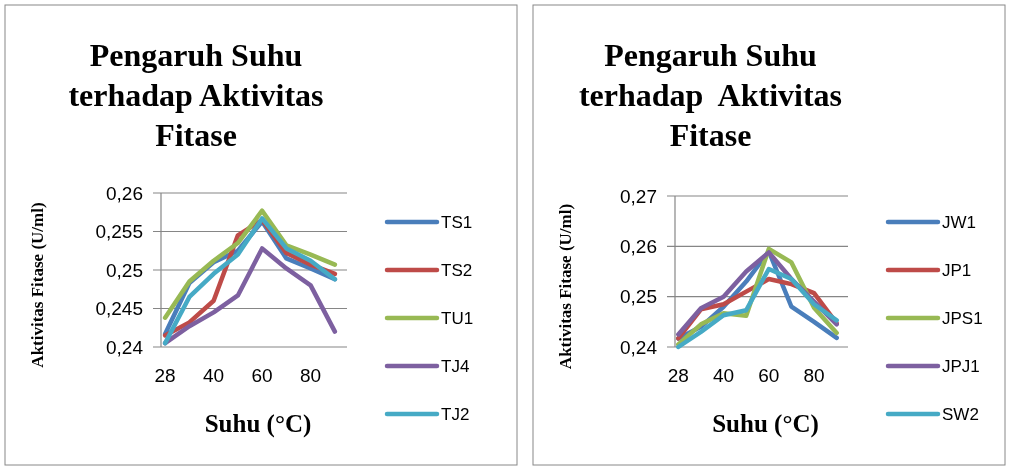 This screenshot has height=470, width=1009. What do you see at coordinates (961, 366) in the screenshot?
I see `legend-label: JPJ1` at bounding box center [961, 366].